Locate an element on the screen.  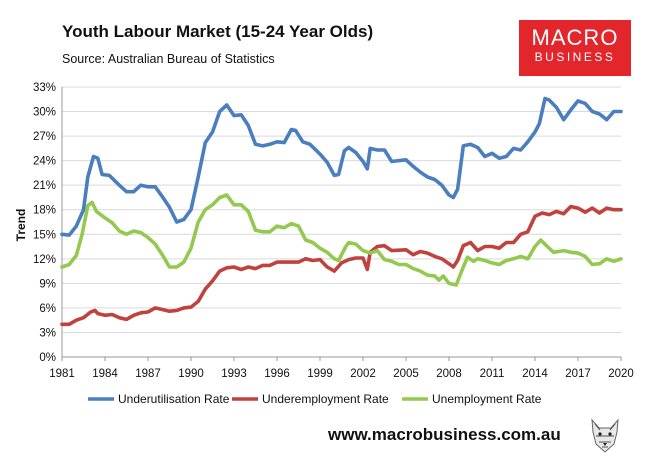
y-tick-label: 0% is located at coordinates (47, 358).